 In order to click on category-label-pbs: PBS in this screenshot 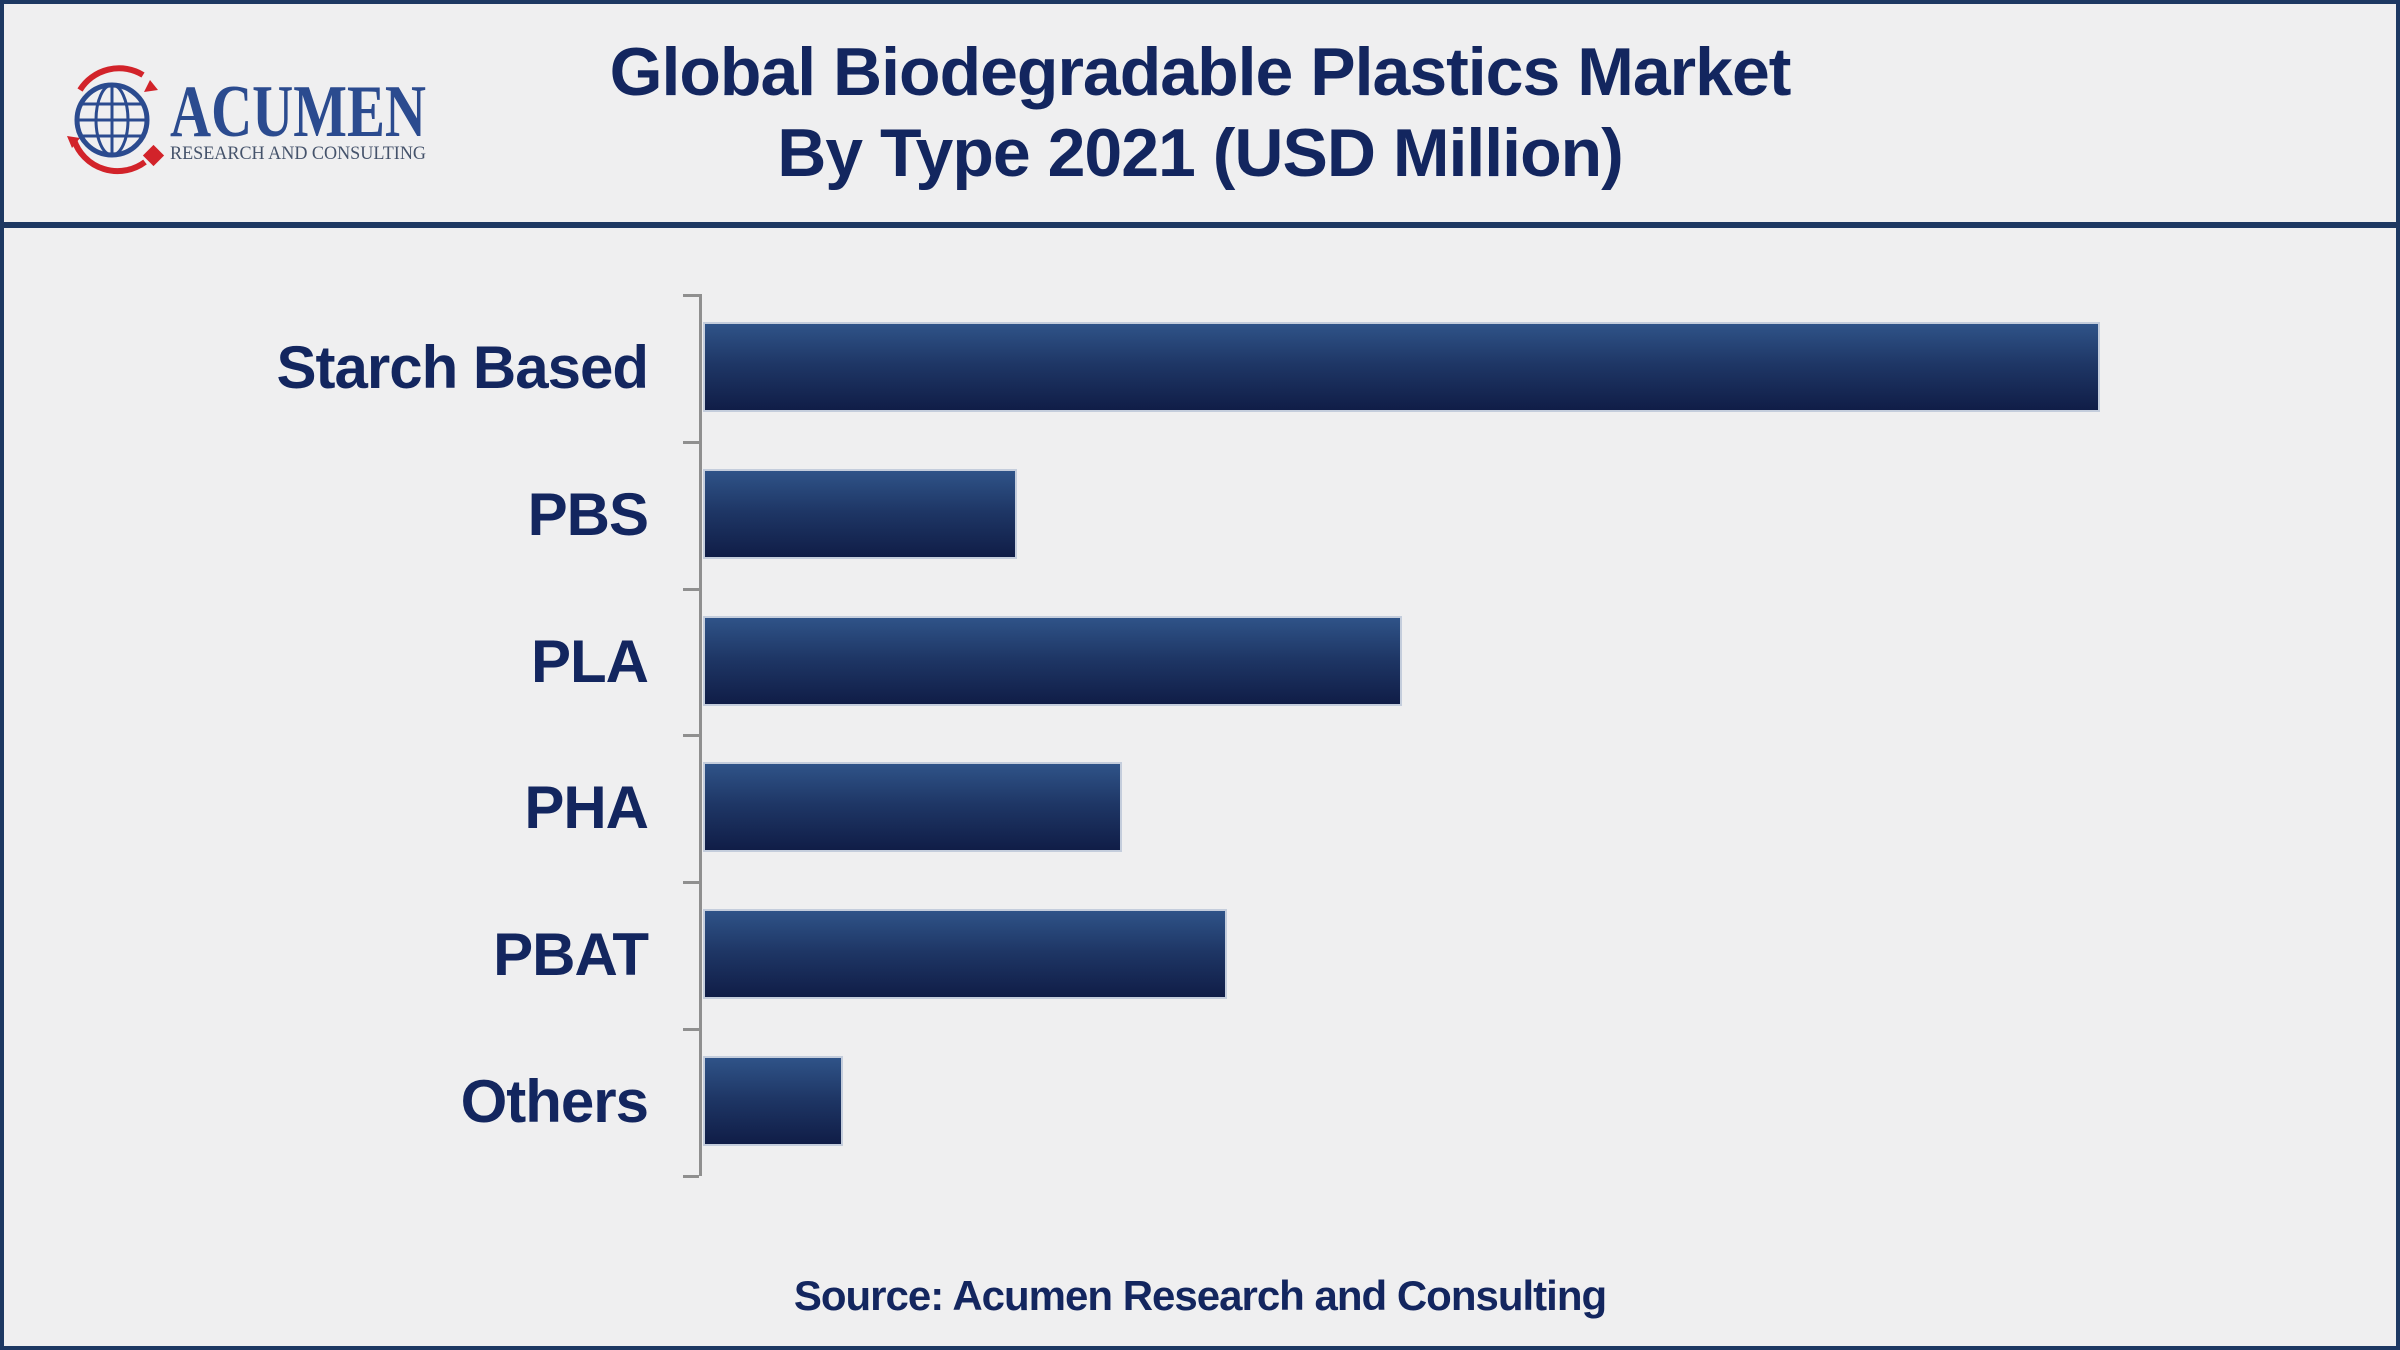, I will do `click(588, 514)`.